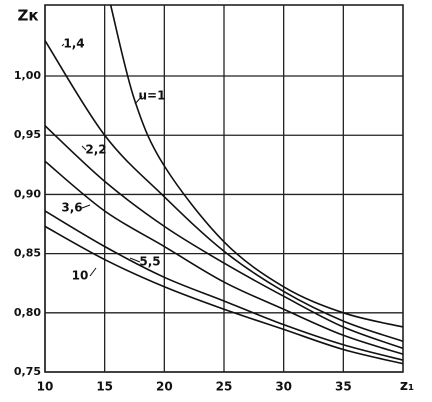  Describe the element at coordinates (27, 312) in the screenshot. I see `y-tick-label: 0,80` at that location.